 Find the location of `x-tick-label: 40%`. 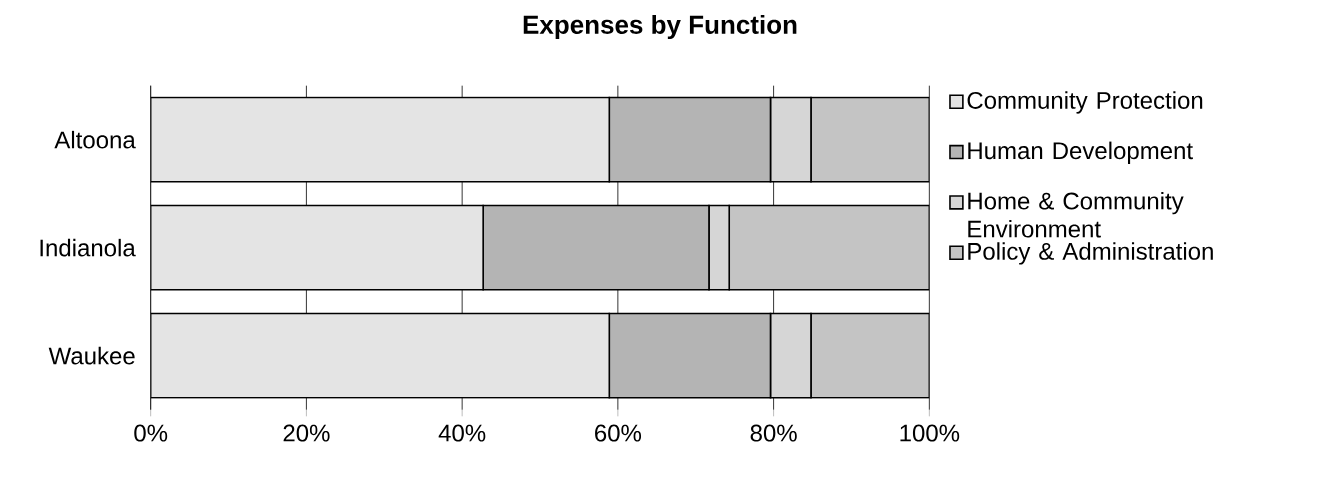

x-tick-label: 40% is located at coordinates (462, 433).